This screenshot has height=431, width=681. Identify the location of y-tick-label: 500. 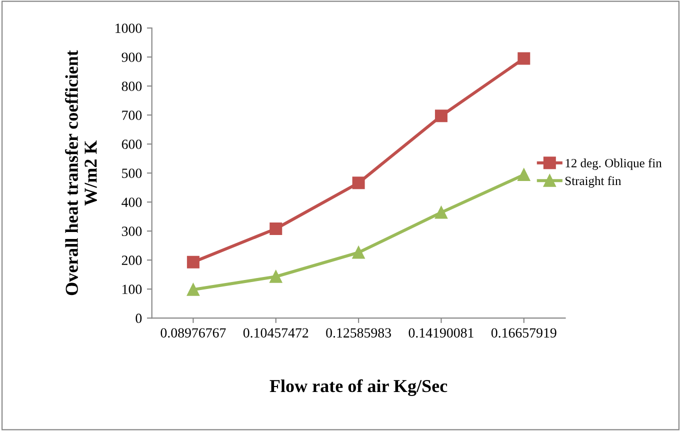
(132, 173).